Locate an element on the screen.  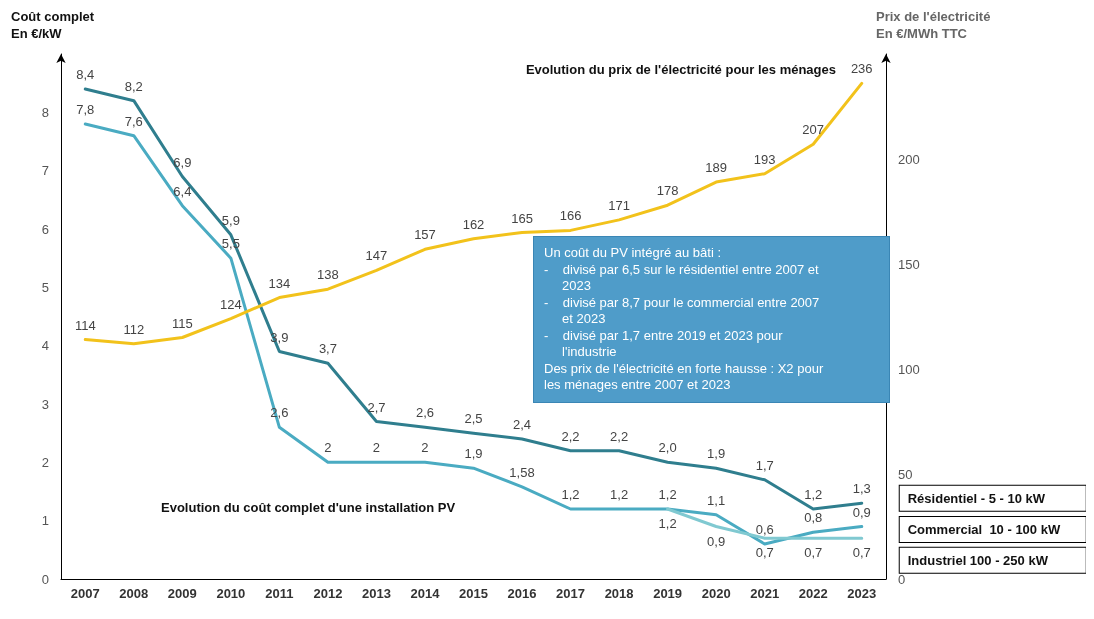
x-tick-label: 2012 is located at coordinates (328, 593).